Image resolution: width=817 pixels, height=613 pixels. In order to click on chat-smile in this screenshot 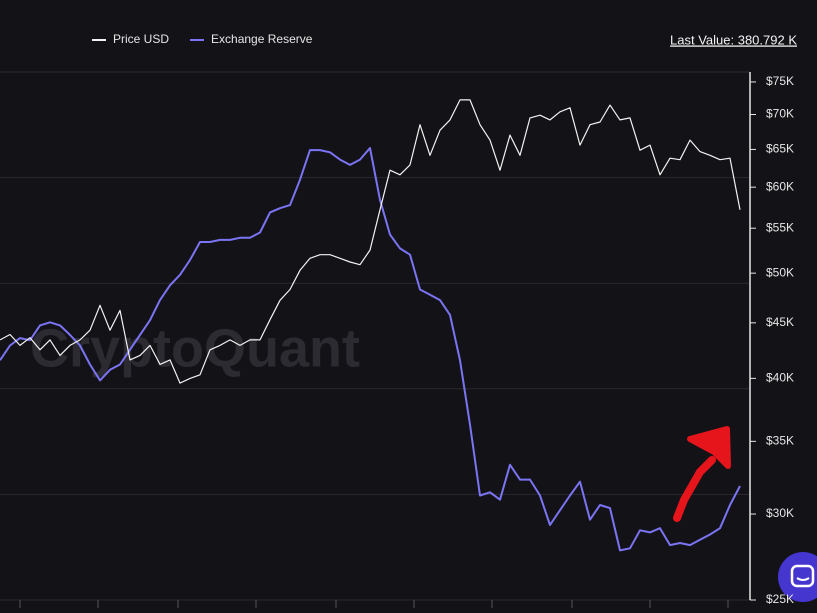, I will do `click(803, 579)`.